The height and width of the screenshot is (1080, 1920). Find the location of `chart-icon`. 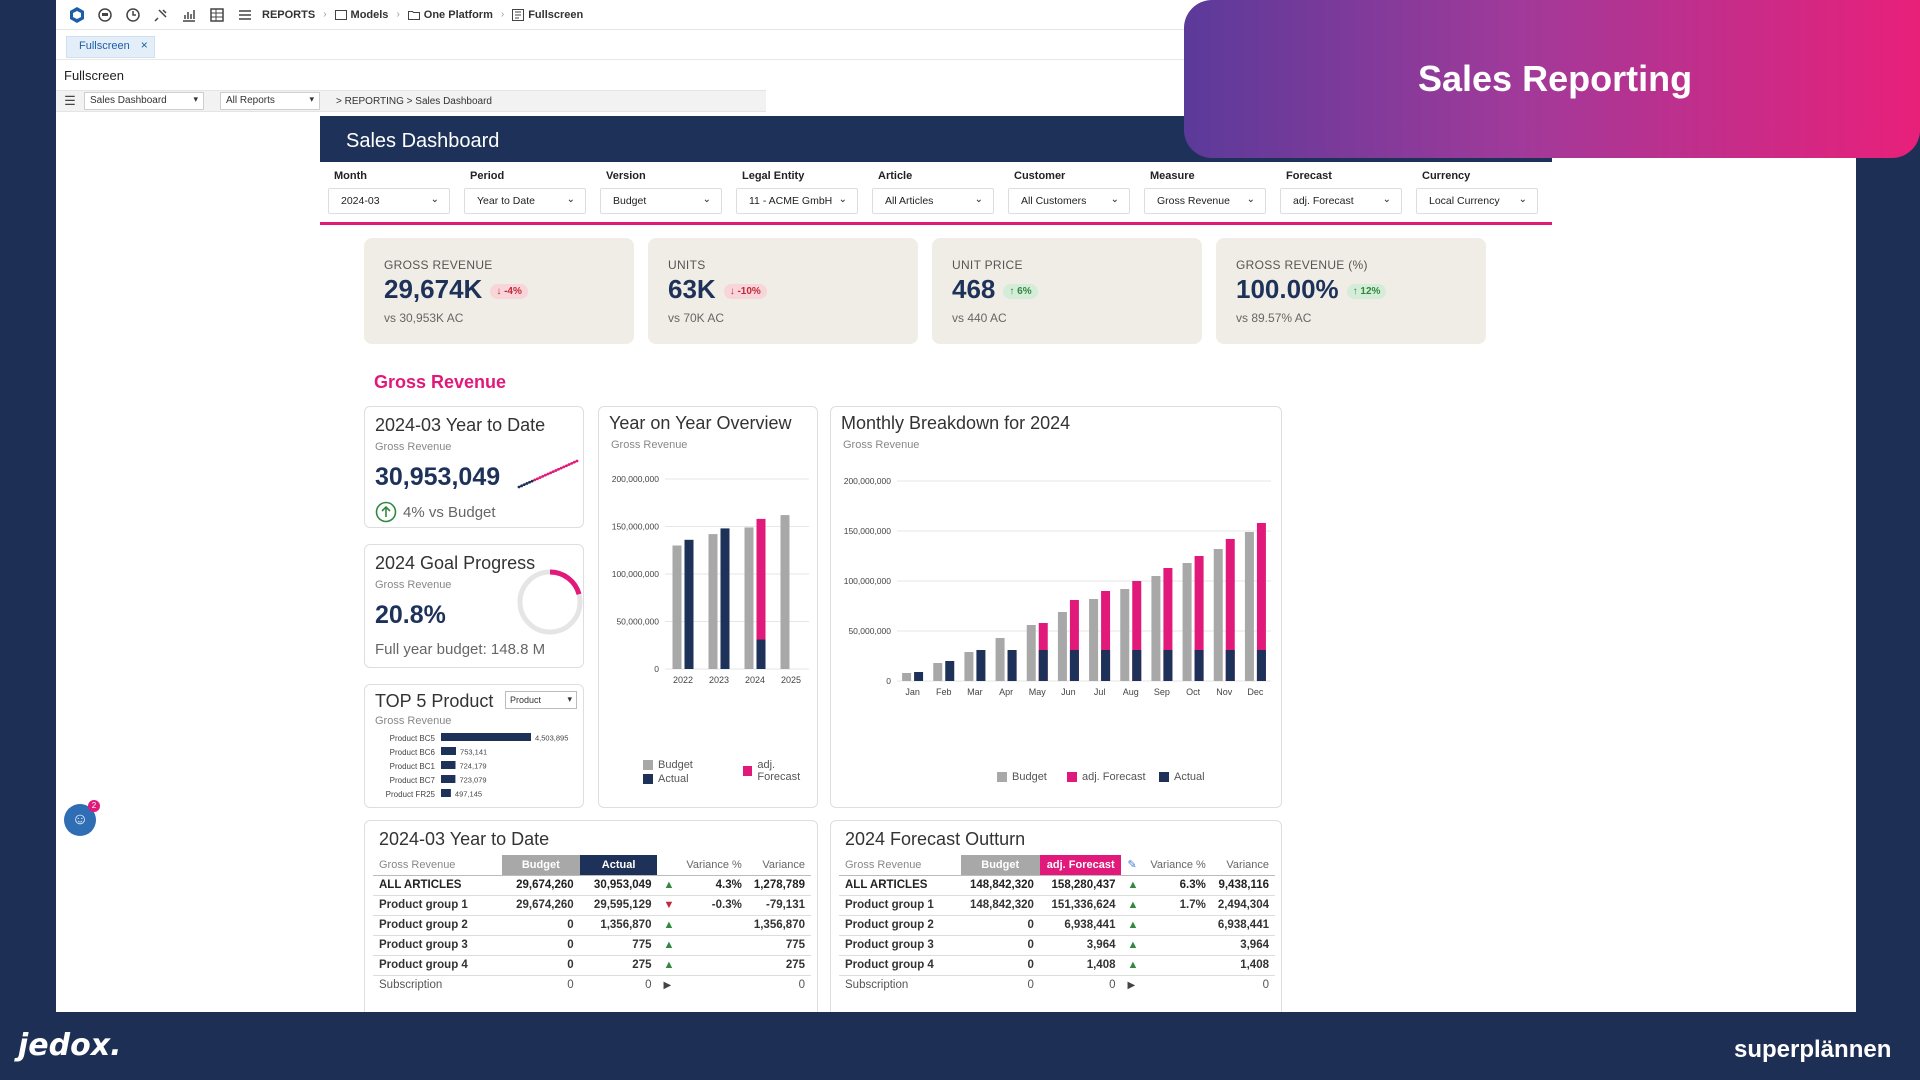

chart-icon is located at coordinates (189, 15).